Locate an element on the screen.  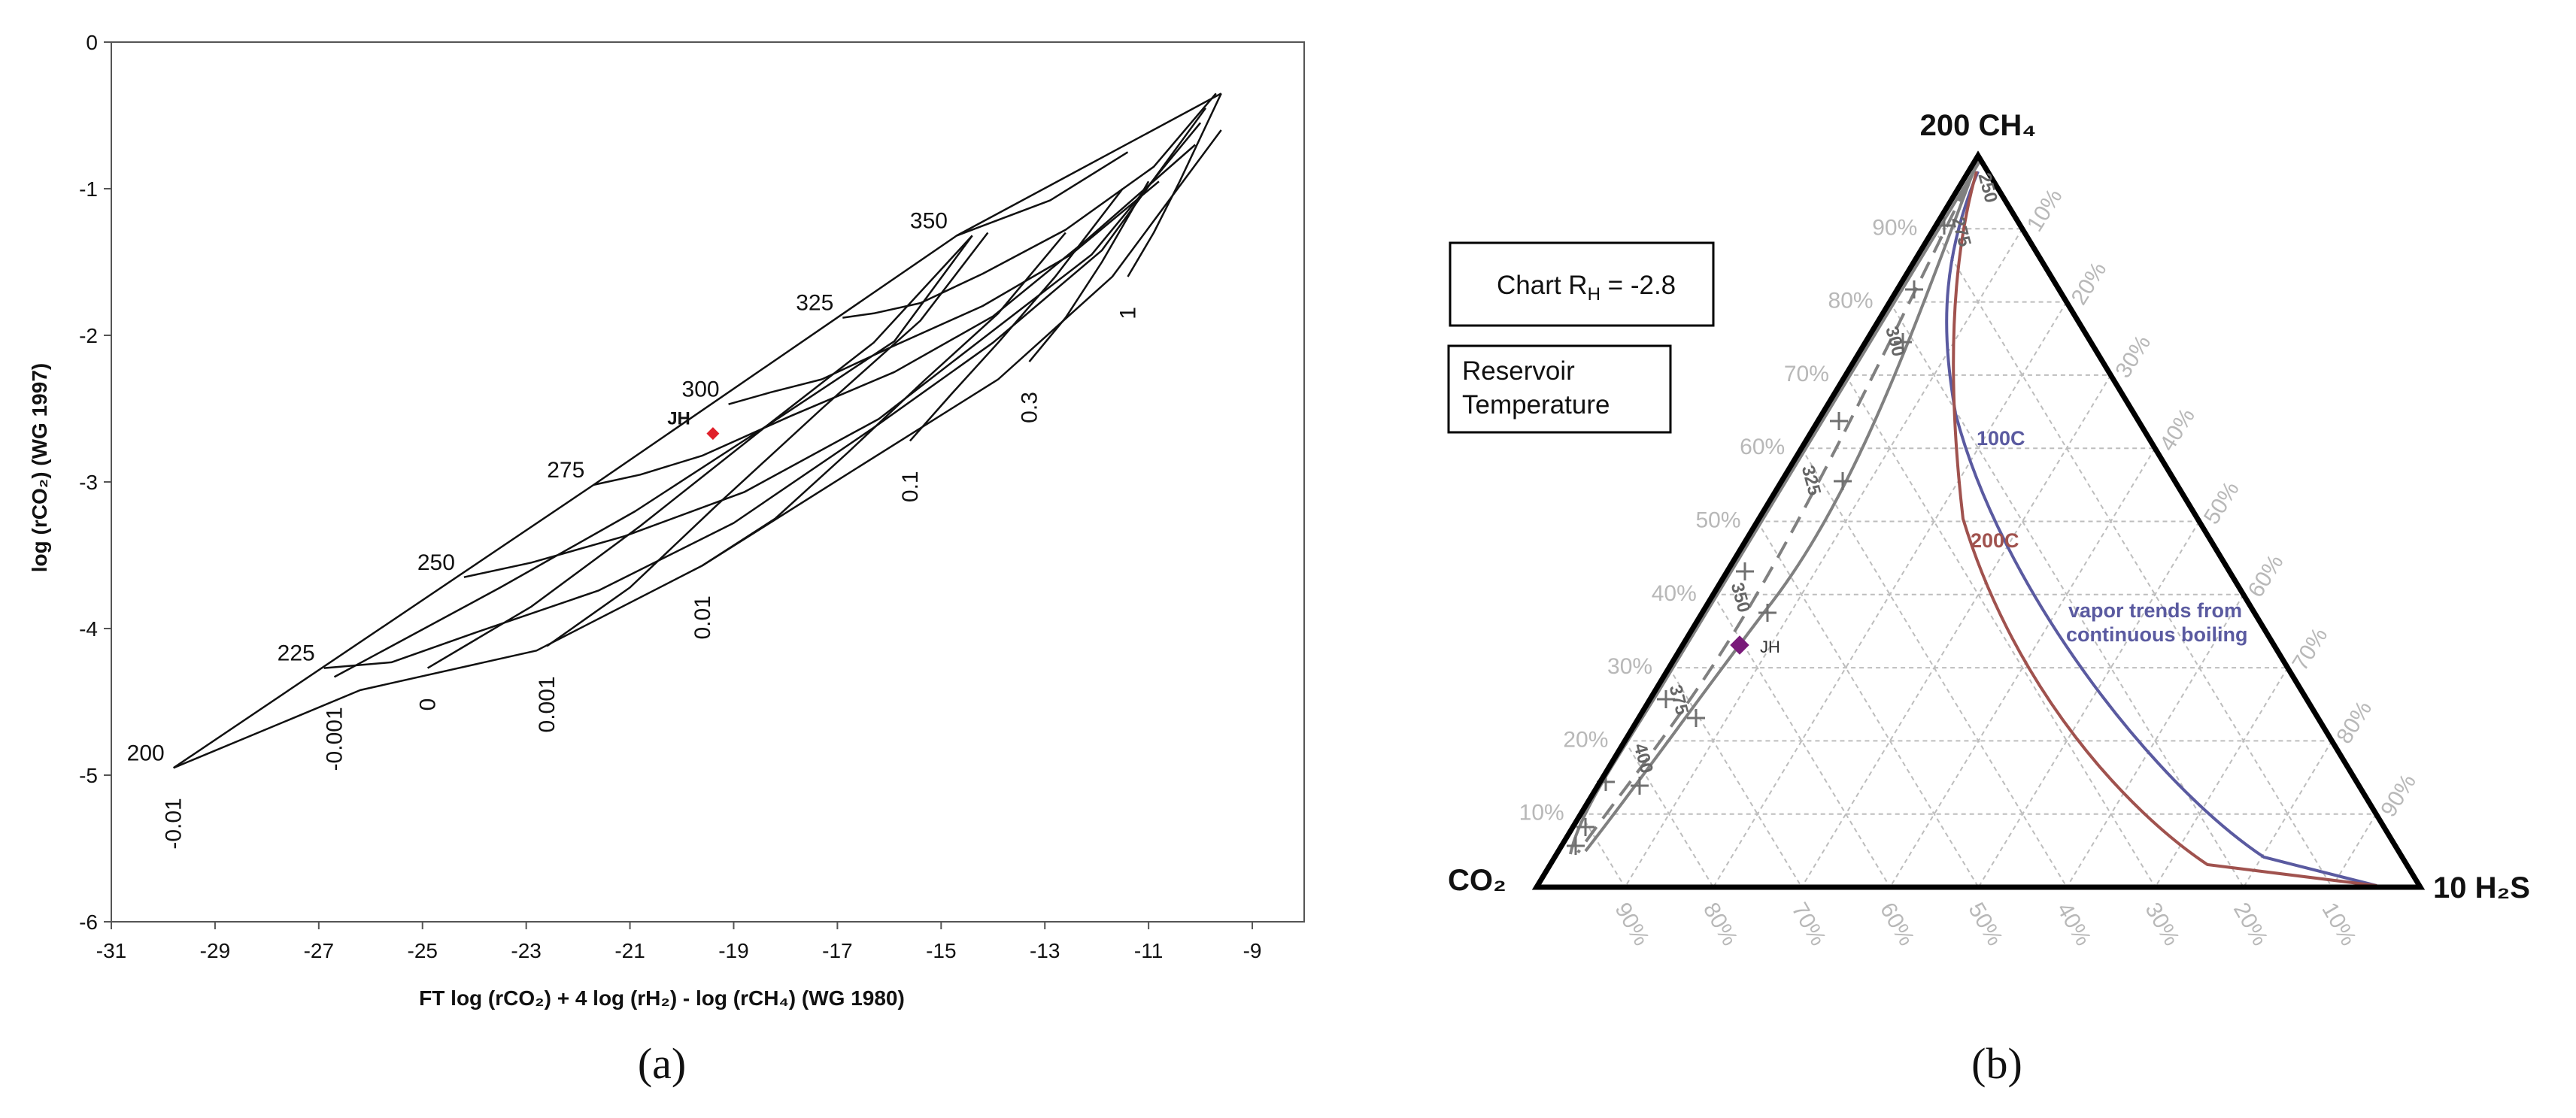
right-edge-percent-label: 10% is located at coordinates (2045, 211).